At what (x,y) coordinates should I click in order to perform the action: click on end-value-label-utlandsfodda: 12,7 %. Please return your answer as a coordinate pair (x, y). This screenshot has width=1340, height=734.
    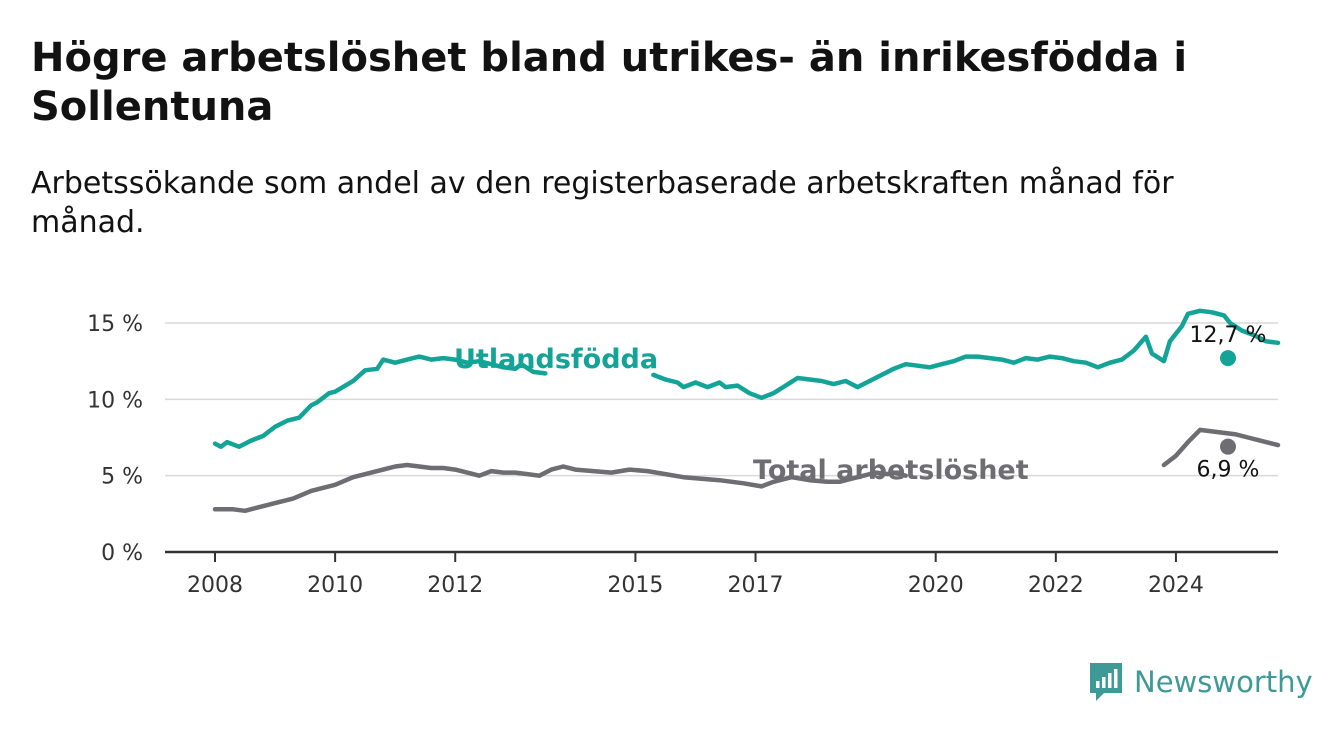
    Looking at the image, I should click on (1228, 335).